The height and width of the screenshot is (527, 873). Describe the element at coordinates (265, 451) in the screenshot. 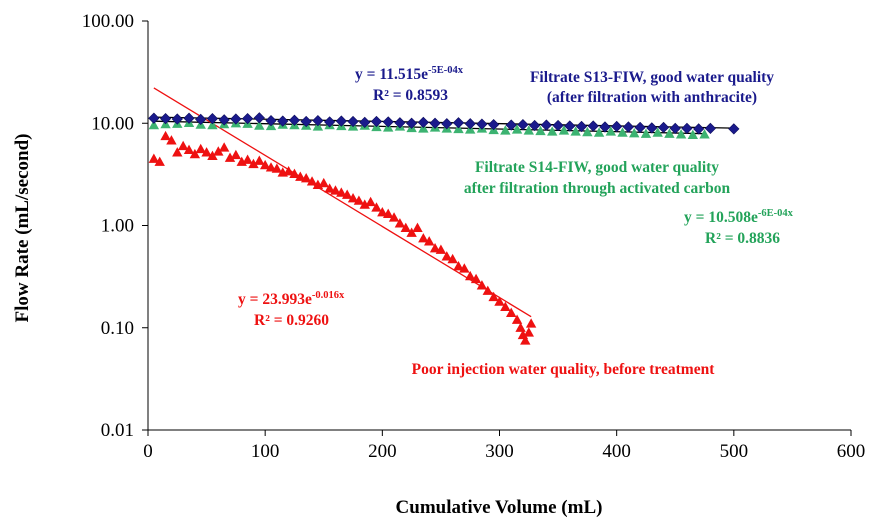

I see `x-tick-label: 100` at that location.